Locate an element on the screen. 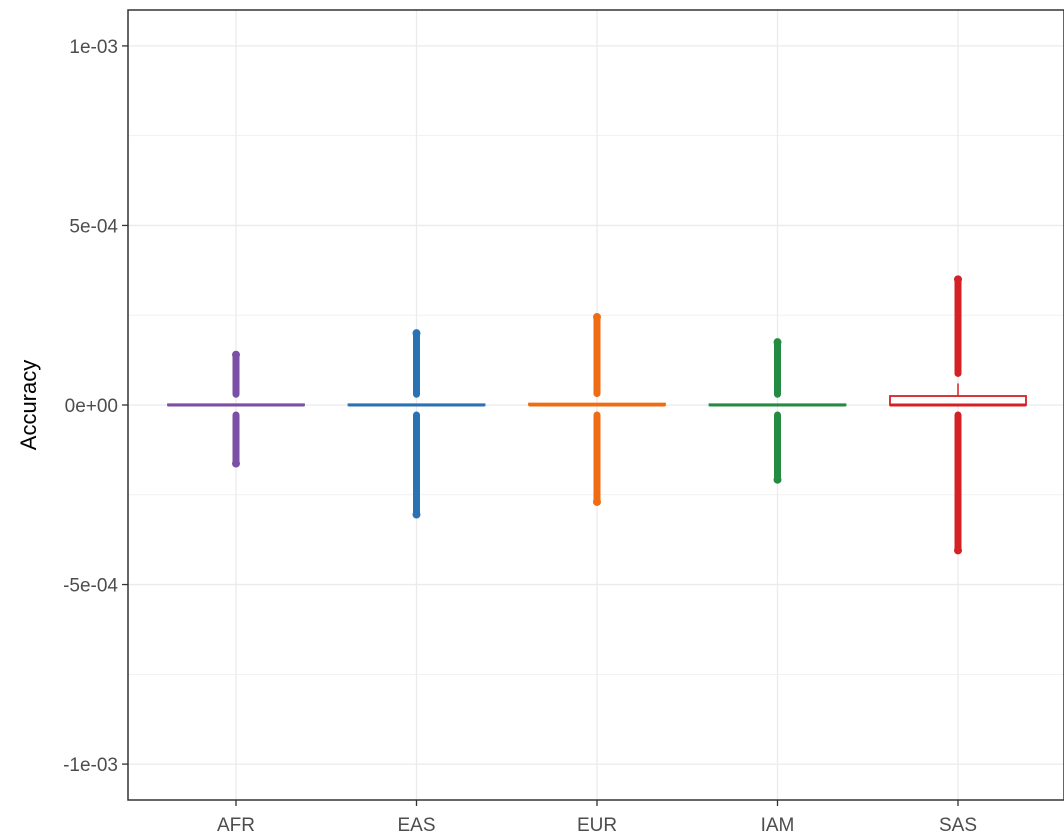 The width and height of the screenshot is (1064, 840). y-tick-label: 0e+00 is located at coordinates (91, 406).